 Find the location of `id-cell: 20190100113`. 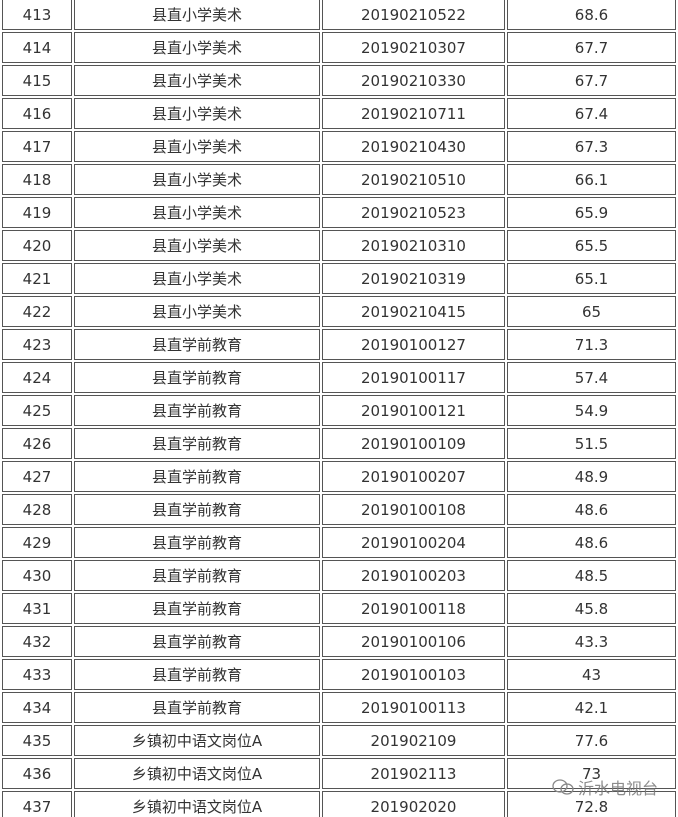

id-cell: 20190100113 is located at coordinates (413, 707).